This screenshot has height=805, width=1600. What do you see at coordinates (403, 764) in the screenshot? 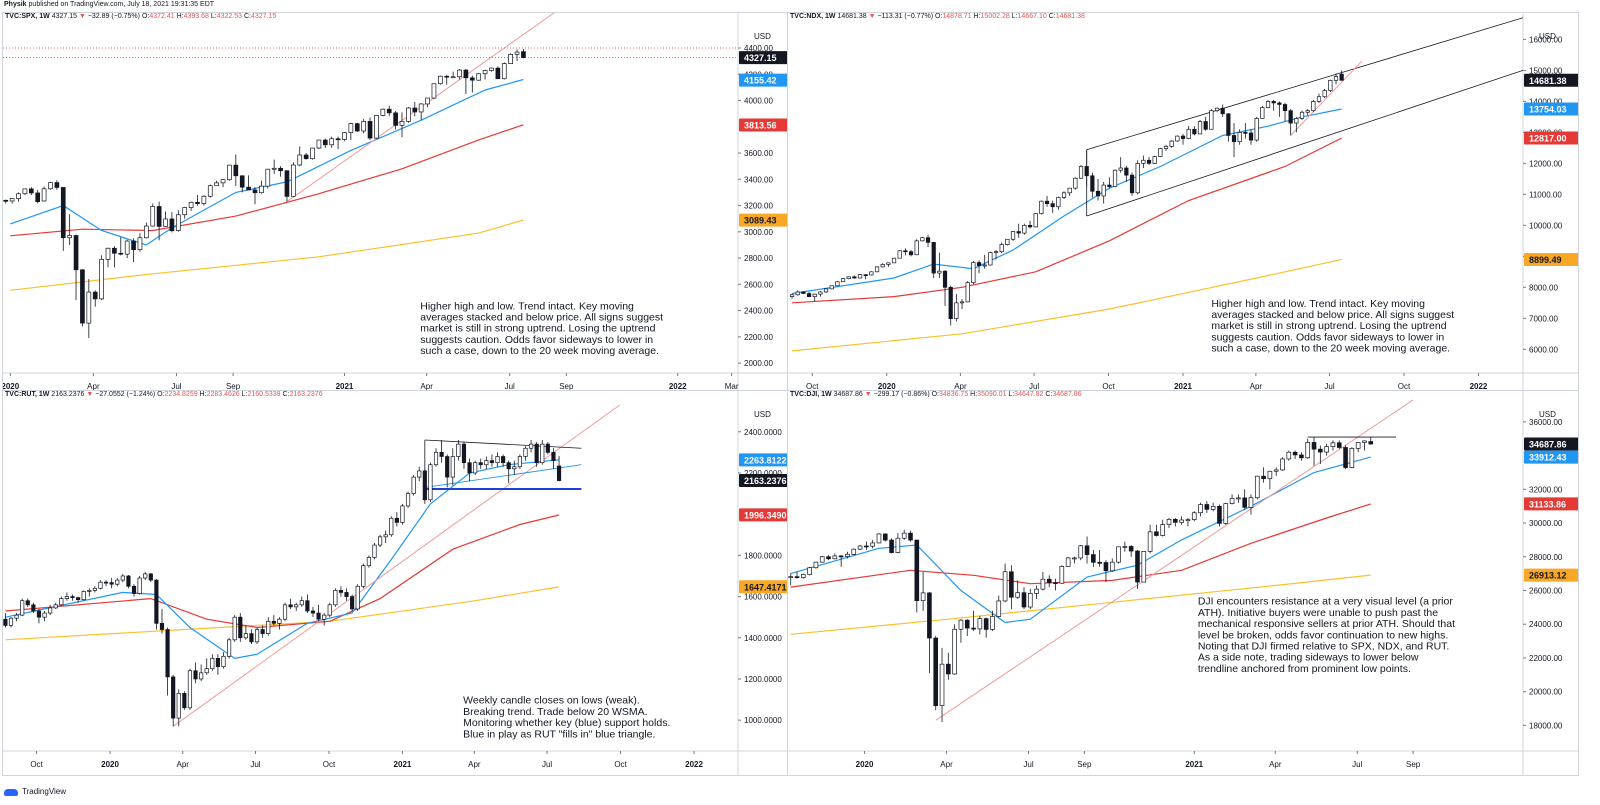
I see `x-tick-label: 2021` at bounding box center [403, 764].